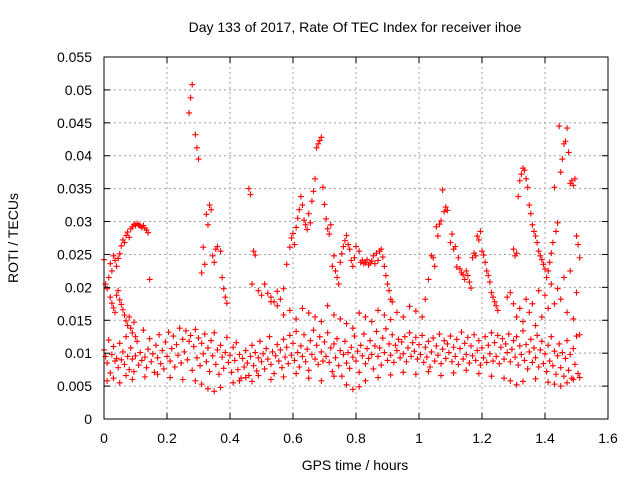 This screenshot has height=480, width=640. Describe the element at coordinates (74, 320) in the screenshot. I see `y-tick-label: 0.015` at that location.